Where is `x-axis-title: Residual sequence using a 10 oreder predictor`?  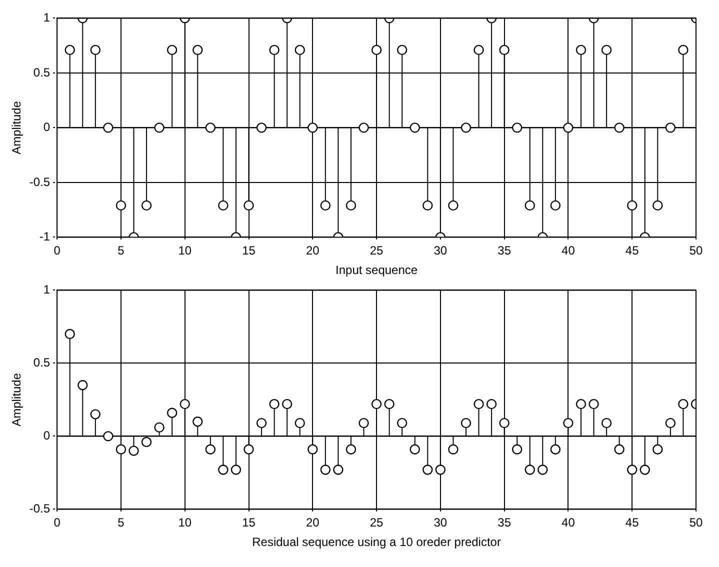 x-axis-title: Residual sequence using a 10 oreder predictor is located at coordinates (376, 542).